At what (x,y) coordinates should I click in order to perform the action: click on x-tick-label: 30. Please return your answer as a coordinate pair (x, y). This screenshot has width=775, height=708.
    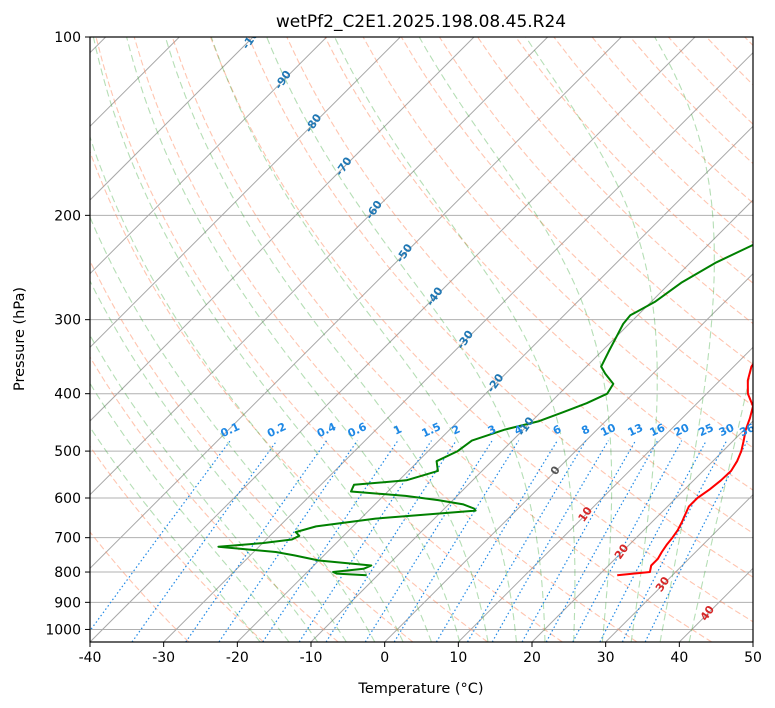
    Looking at the image, I should click on (606, 658).